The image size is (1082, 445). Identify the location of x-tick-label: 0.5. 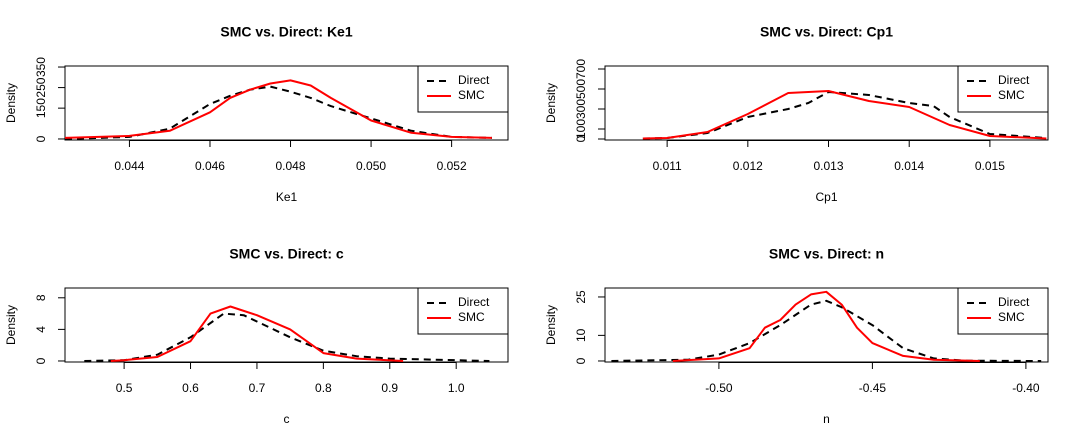
(124, 388).